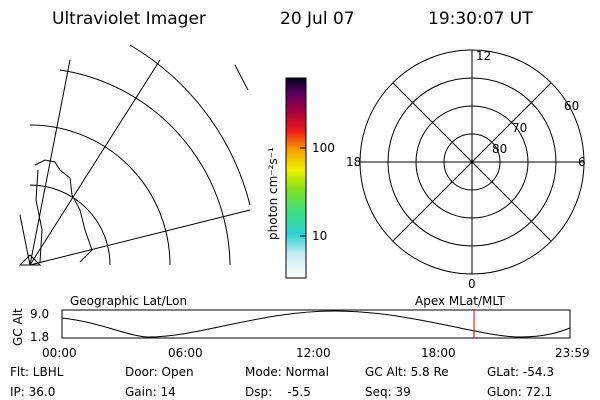 This screenshot has width=600, height=400. I want to click on altitude-curve, so click(316, 324).